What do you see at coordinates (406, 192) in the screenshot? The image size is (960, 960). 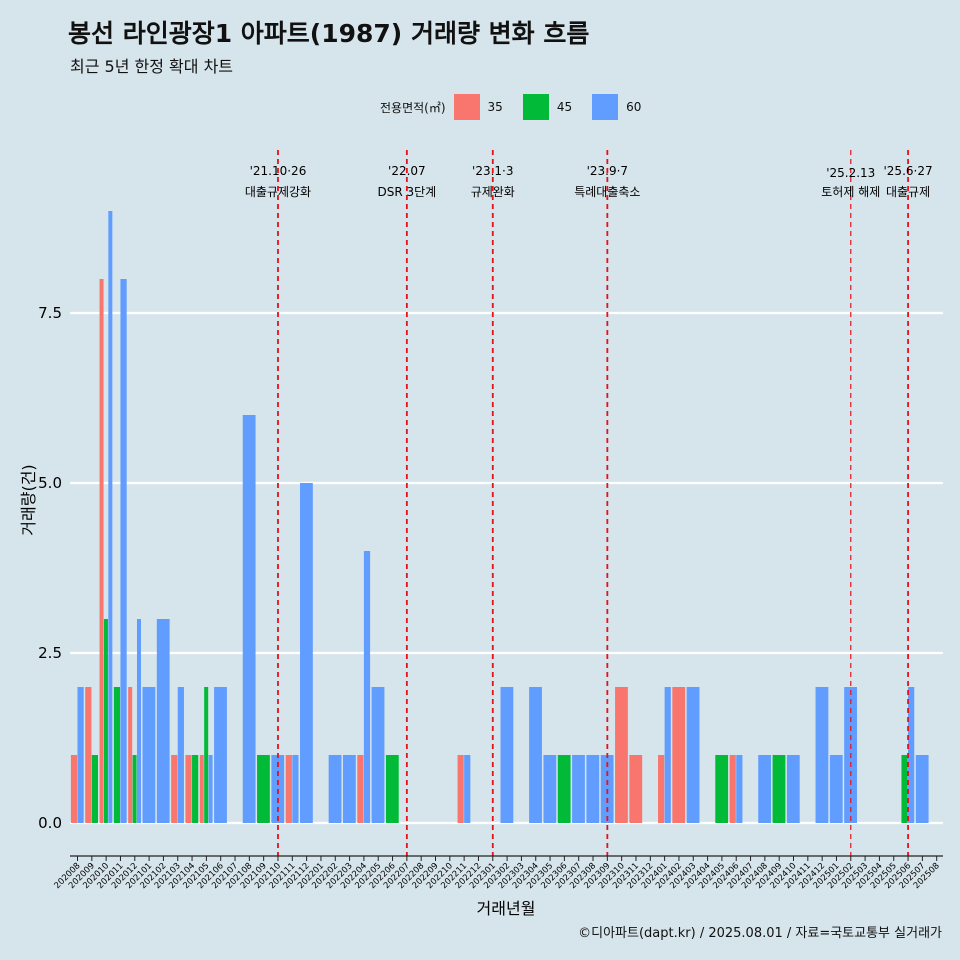 I see `event-label: DSR 3단계` at bounding box center [406, 192].